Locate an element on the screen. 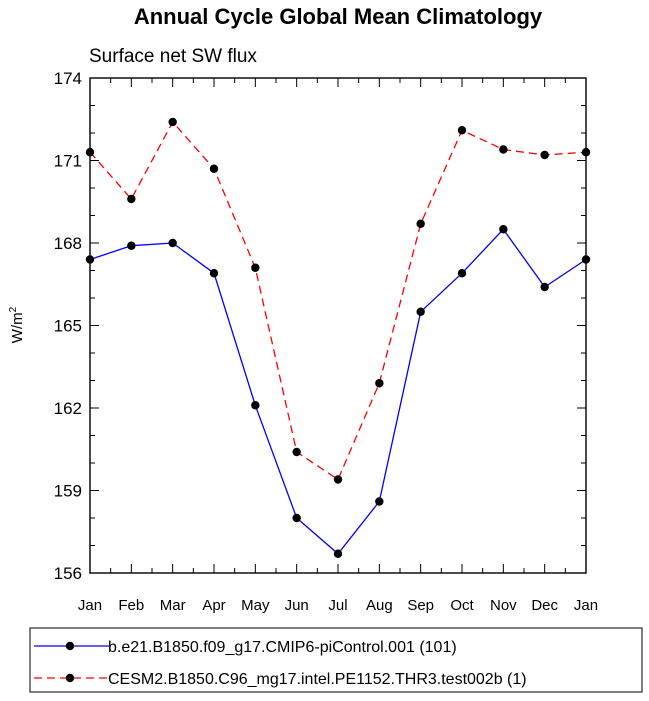 The width and height of the screenshot is (649, 701). legend-box is located at coordinates (336, 660).